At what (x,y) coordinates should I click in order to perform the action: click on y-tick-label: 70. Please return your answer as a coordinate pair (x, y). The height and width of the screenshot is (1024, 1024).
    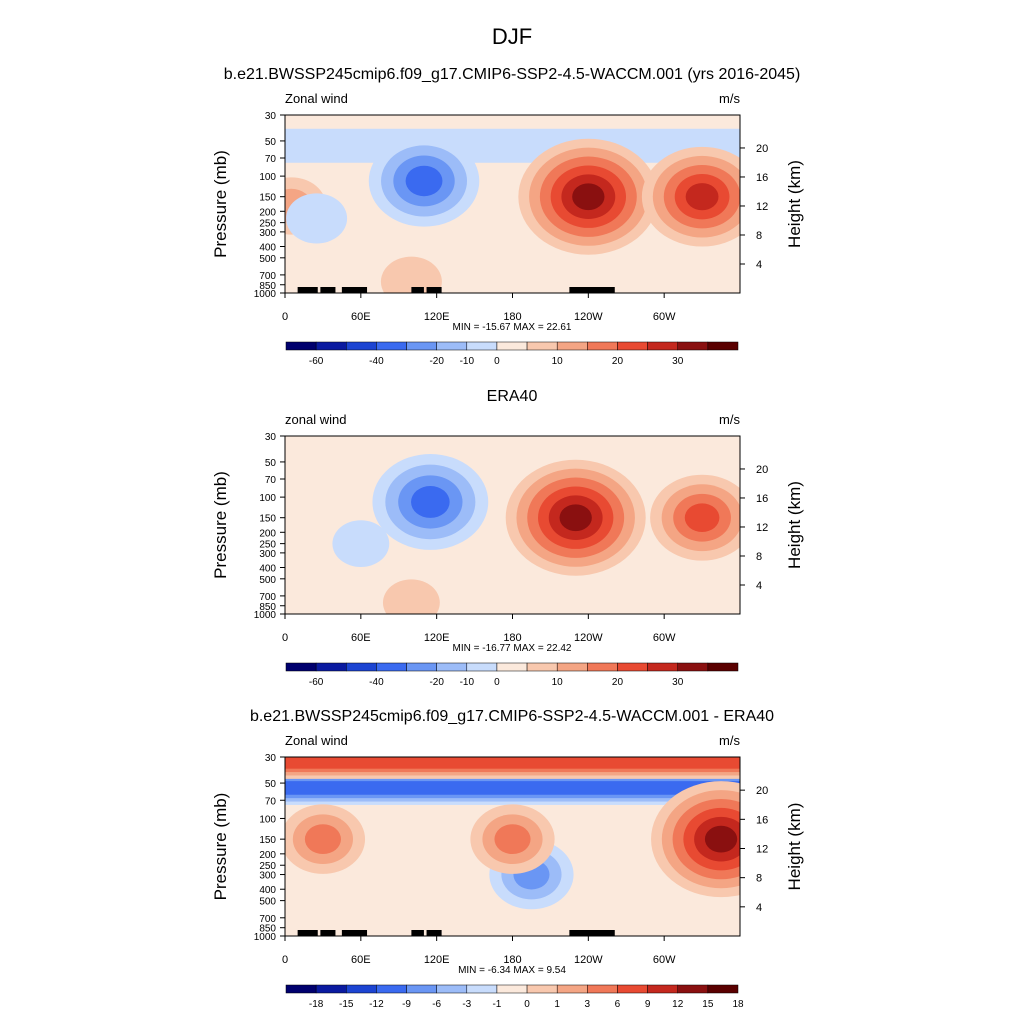
    Looking at the image, I should click on (271, 801).